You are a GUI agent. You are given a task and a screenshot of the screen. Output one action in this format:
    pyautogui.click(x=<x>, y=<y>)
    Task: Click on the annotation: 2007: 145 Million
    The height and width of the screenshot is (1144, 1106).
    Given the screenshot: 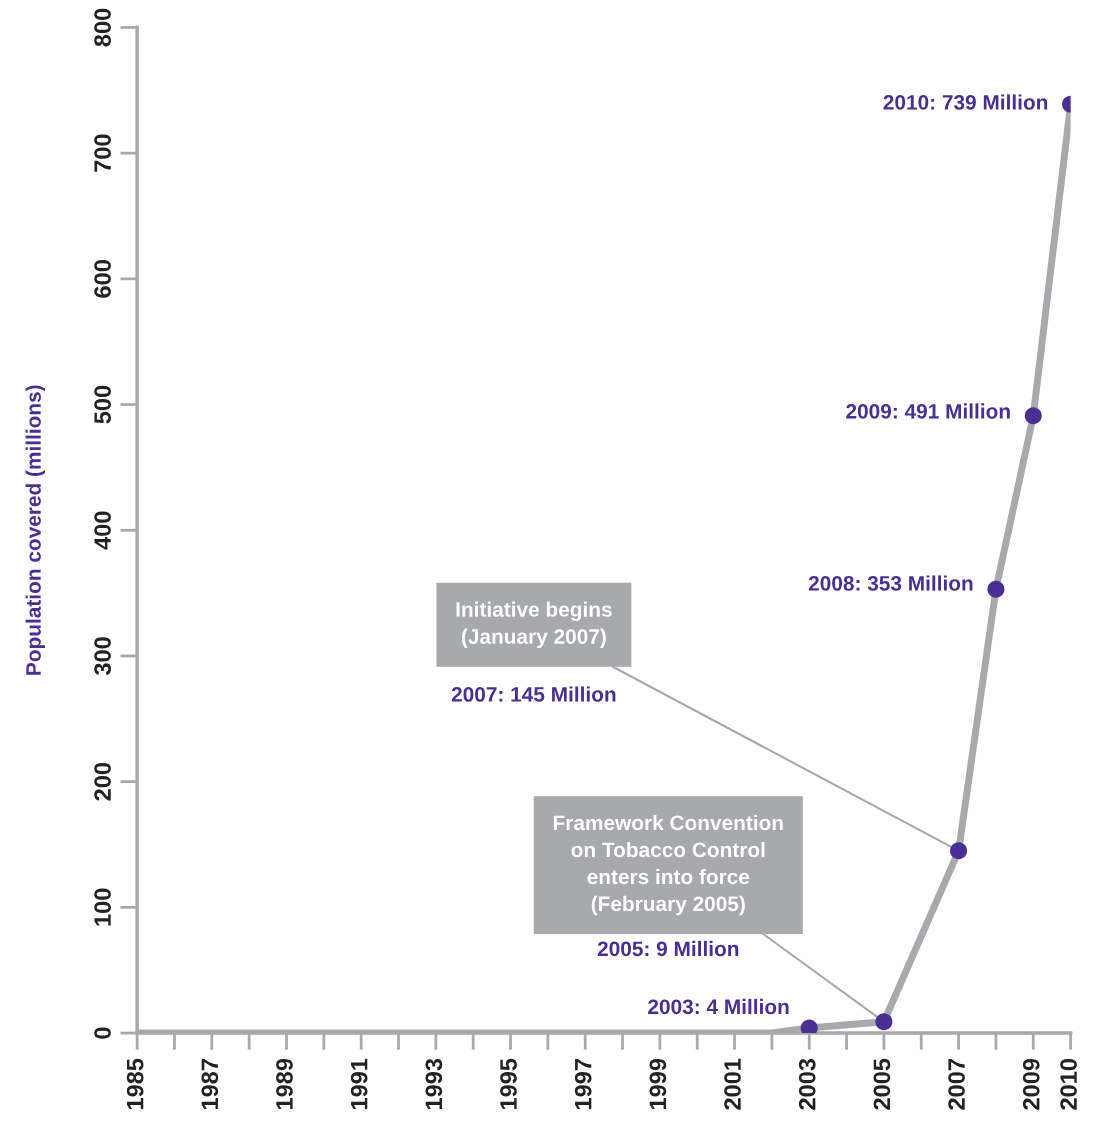 What is the action you would take?
    pyautogui.click(x=533, y=694)
    